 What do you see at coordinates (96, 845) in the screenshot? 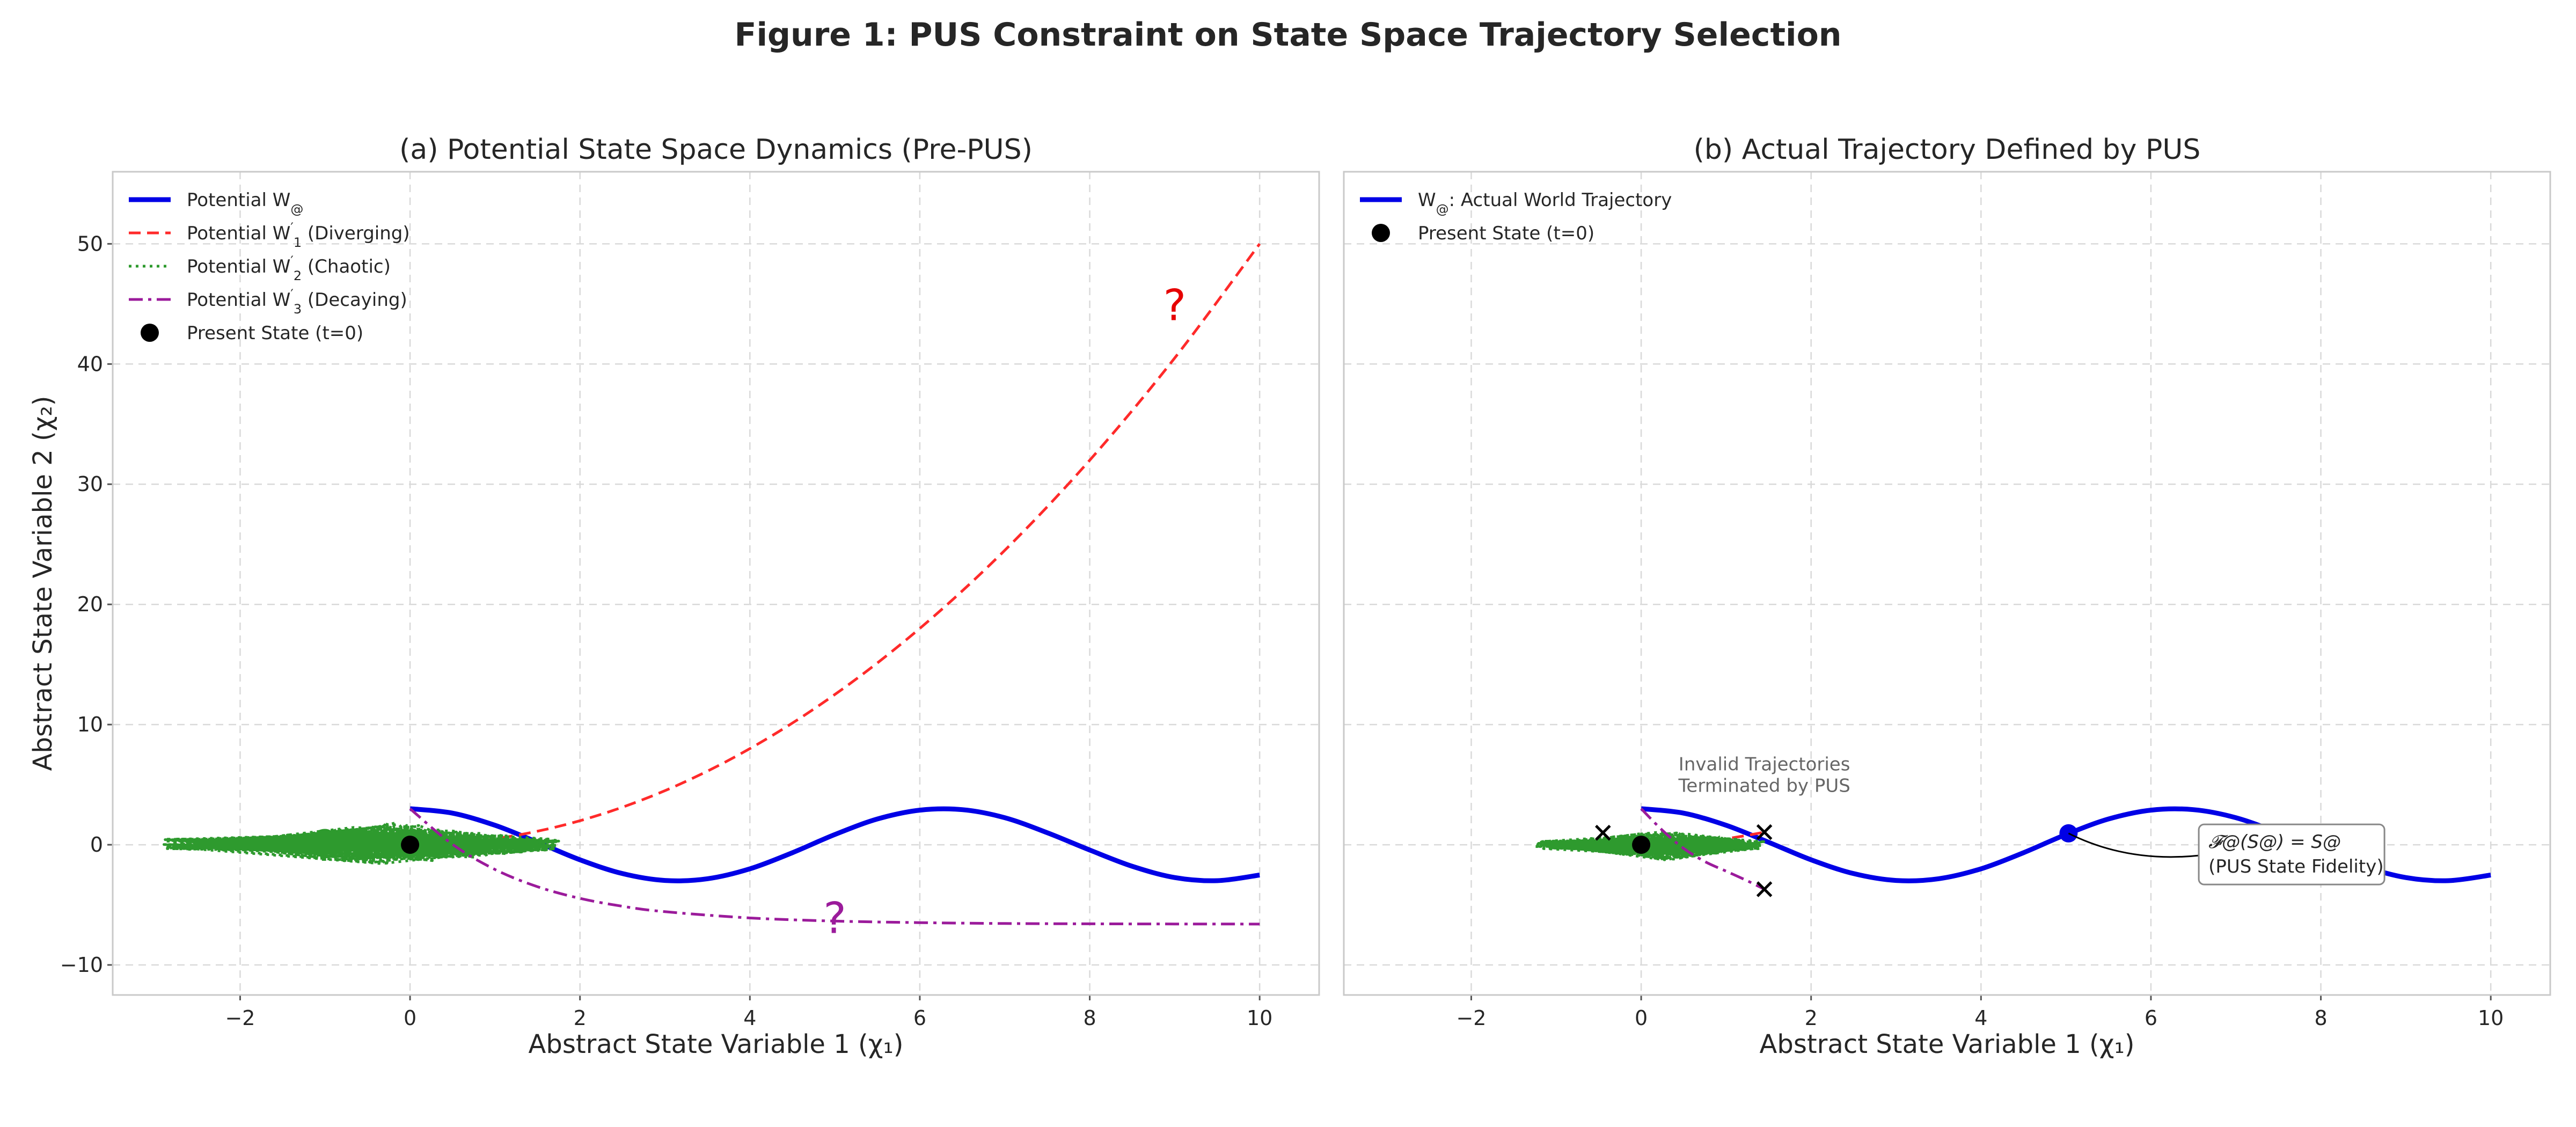
I see `panel-a-ytick-label: 0` at bounding box center [96, 845].